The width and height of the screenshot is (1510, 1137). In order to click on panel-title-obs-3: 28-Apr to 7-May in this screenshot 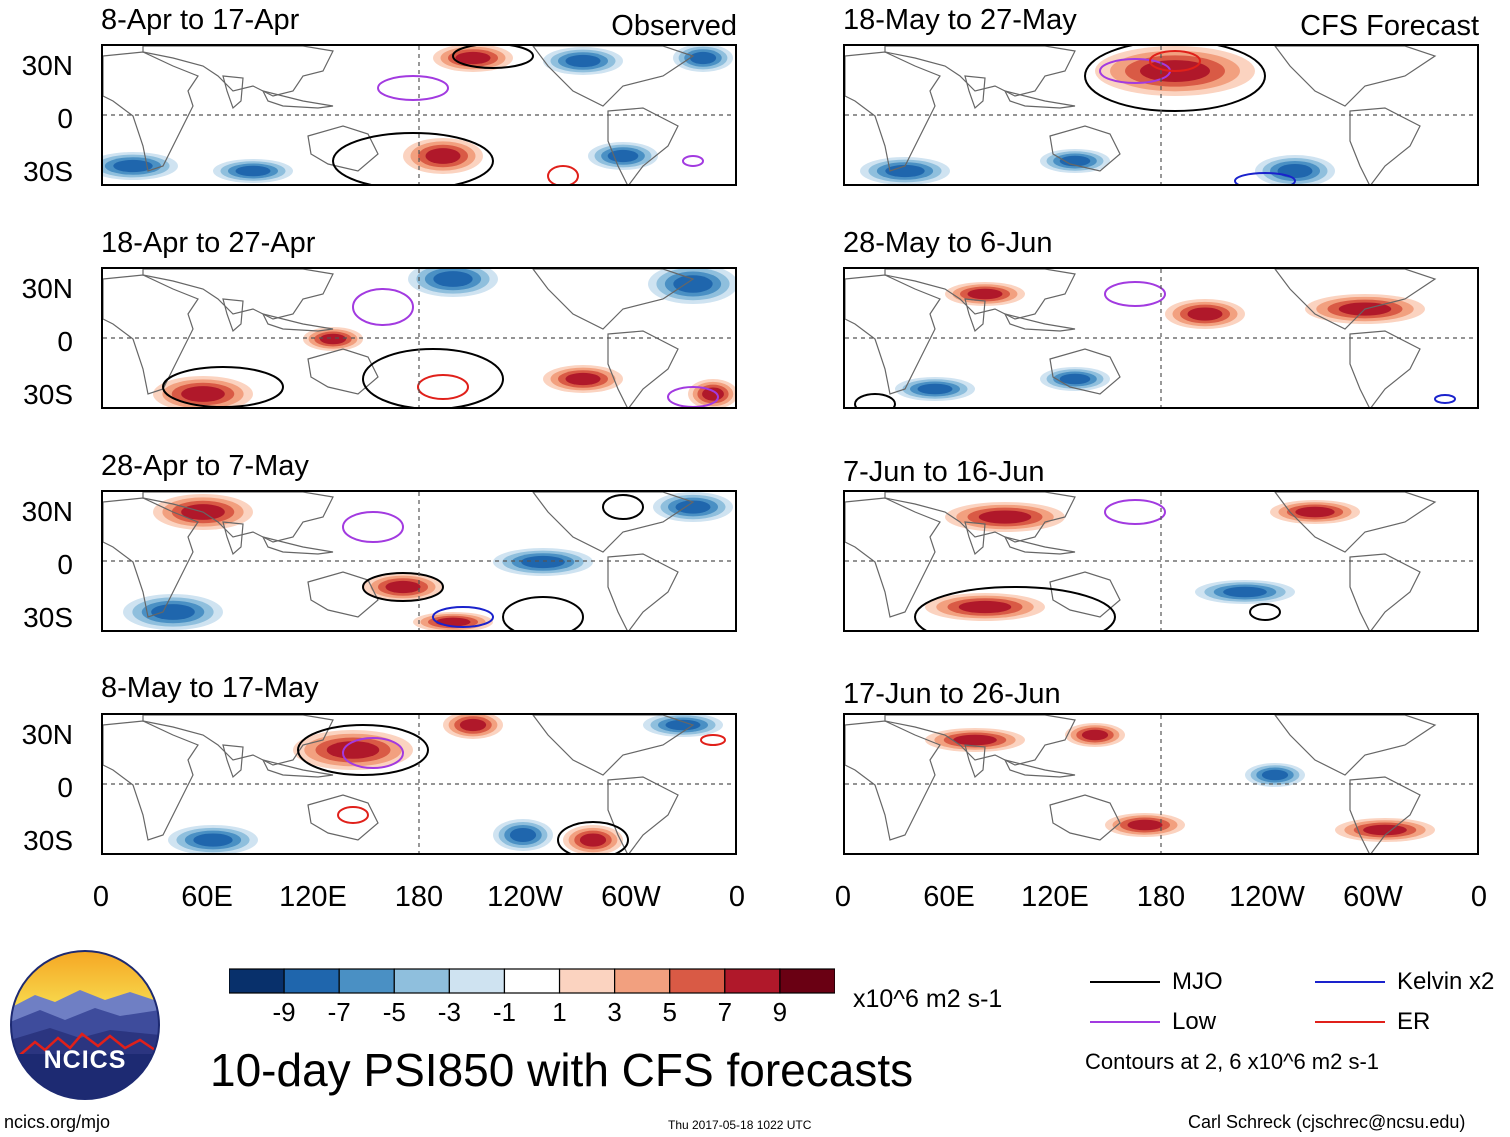, I will do `click(205, 466)`.